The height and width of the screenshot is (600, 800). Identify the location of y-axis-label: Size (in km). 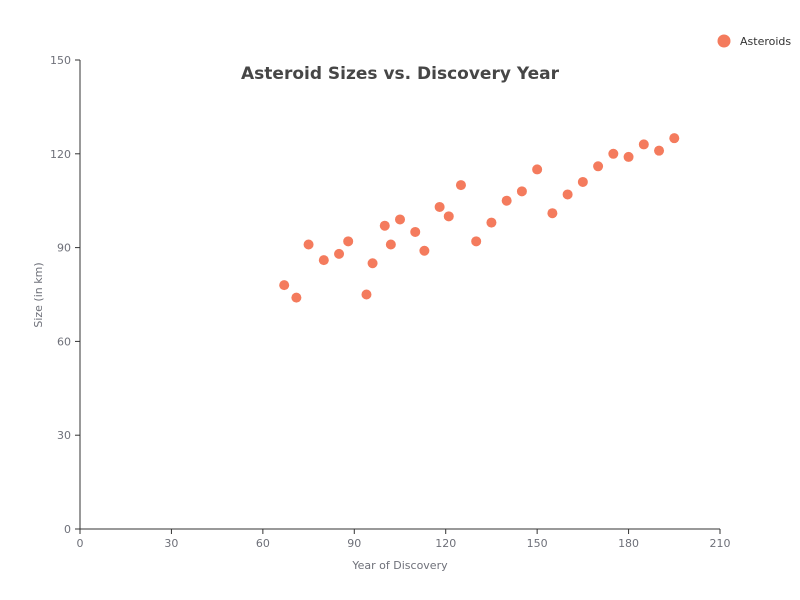
(38, 294).